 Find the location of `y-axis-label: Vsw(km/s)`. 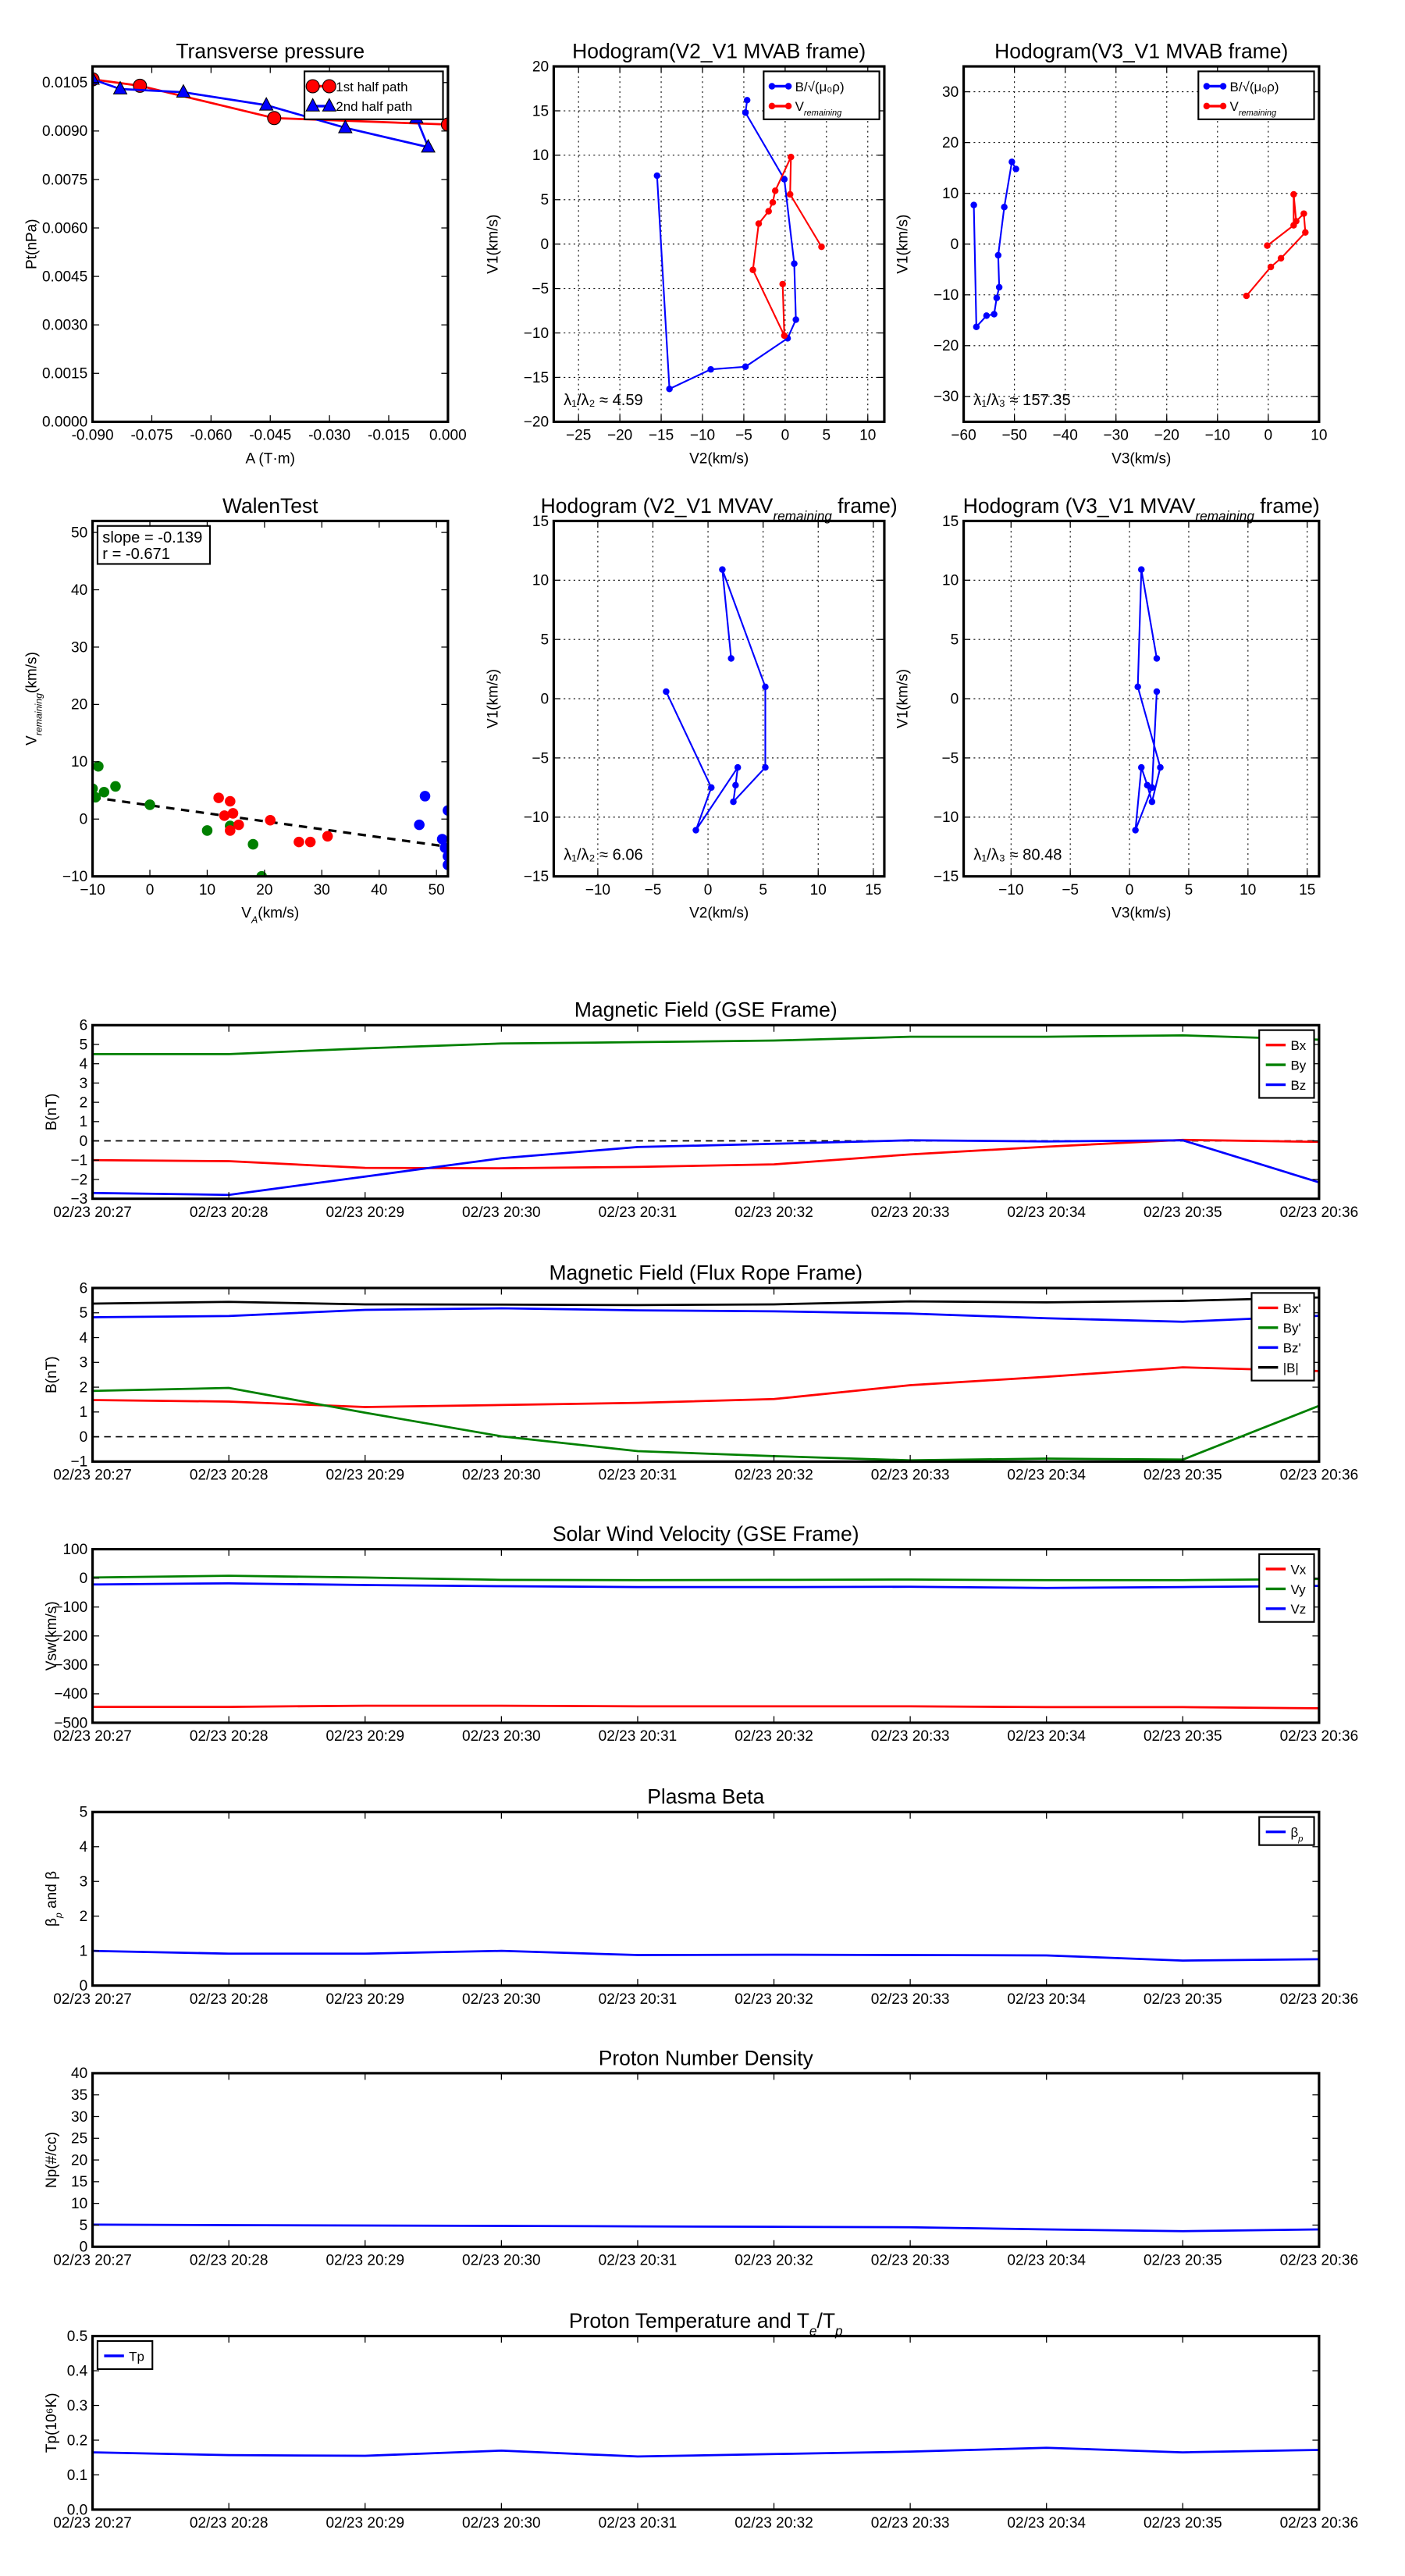

y-axis-label: Vsw(km/s) is located at coordinates (52, 1636).